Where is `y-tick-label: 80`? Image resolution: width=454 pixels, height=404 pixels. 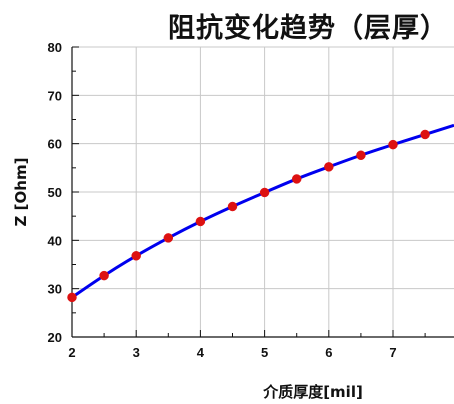 y-tick-label: 80 is located at coordinates (55, 47).